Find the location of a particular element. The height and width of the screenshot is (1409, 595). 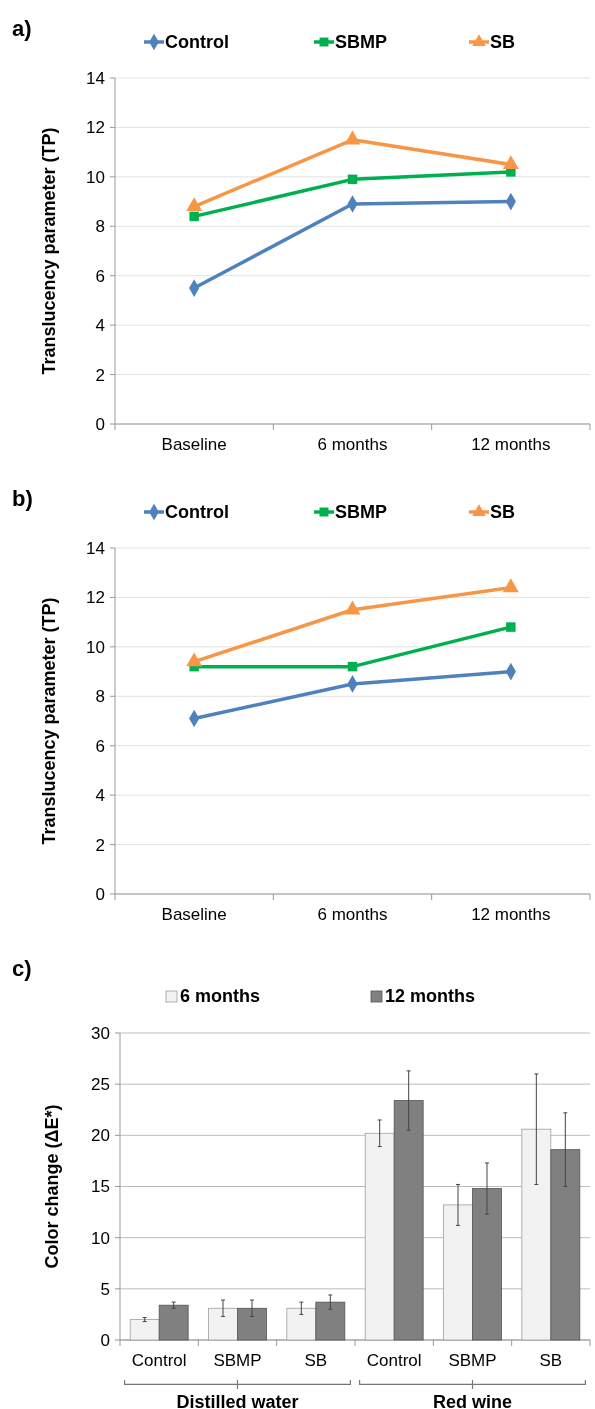

y-tick-label: 15 is located at coordinates (100, 1187).